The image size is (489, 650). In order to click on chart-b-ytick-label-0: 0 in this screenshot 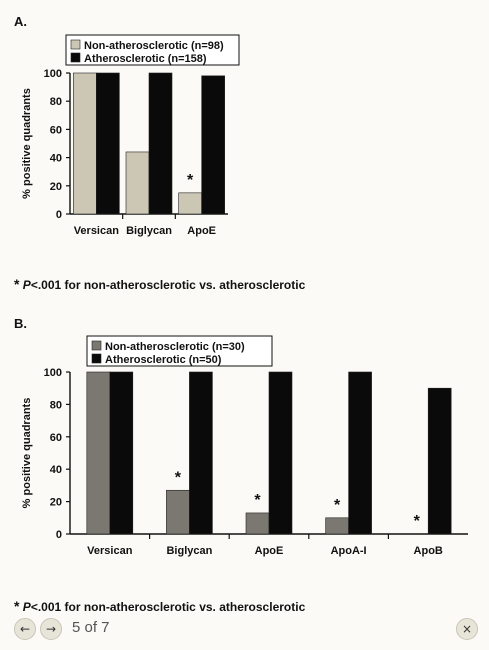, I will do `click(59, 535)`.